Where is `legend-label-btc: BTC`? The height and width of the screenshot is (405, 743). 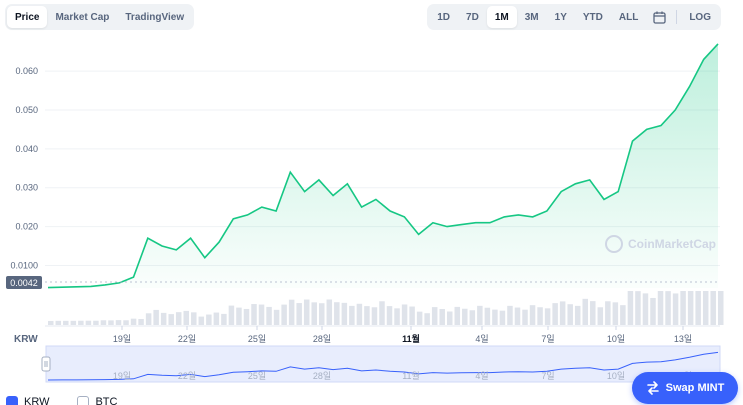 legend-label-btc: BTC is located at coordinates (106, 400).